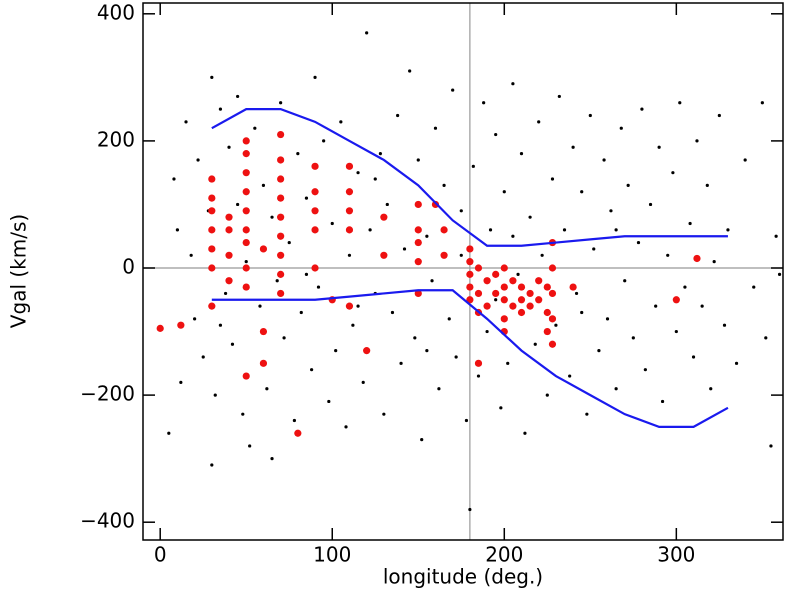 The image size is (793, 596). I want to click on x-tick-label: 300, so click(676, 555).